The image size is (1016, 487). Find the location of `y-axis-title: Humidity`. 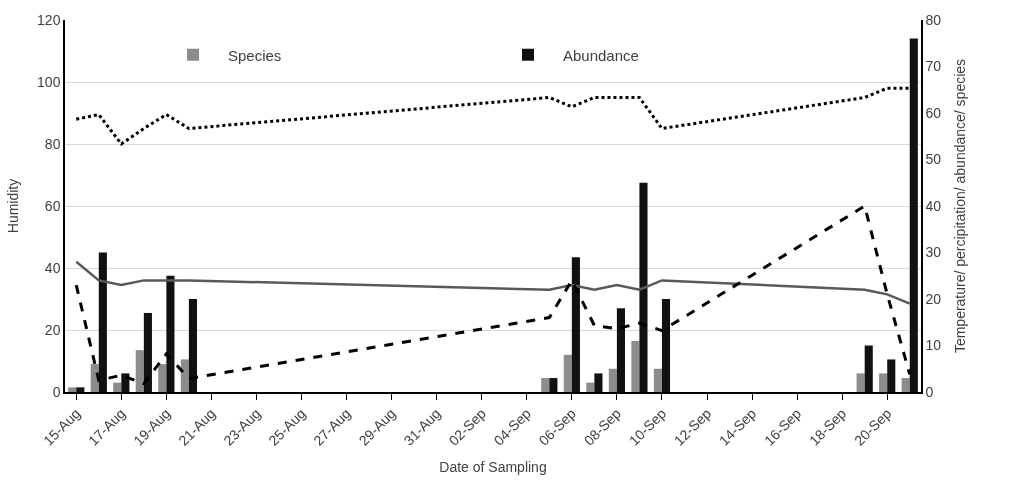

y-axis-title: Humidity is located at coordinates (13, 206).